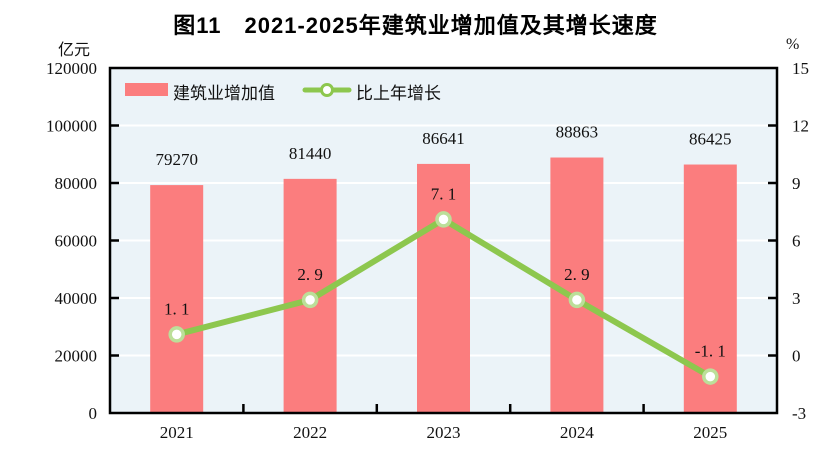 Image resolution: width=831 pixels, height=456 pixels. What do you see at coordinates (443, 219) in the screenshot?
I see `growth-point-2023` at bounding box center [443, 219].